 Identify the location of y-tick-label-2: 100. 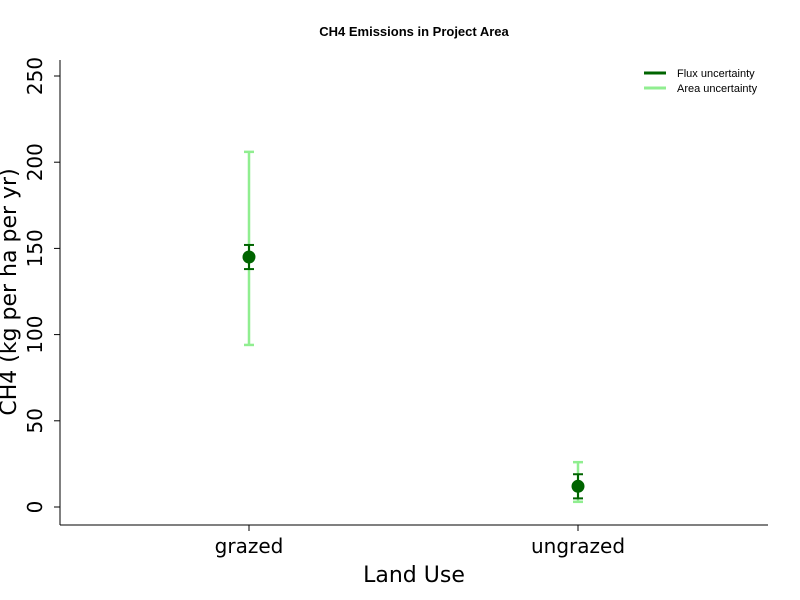
(35, 335).